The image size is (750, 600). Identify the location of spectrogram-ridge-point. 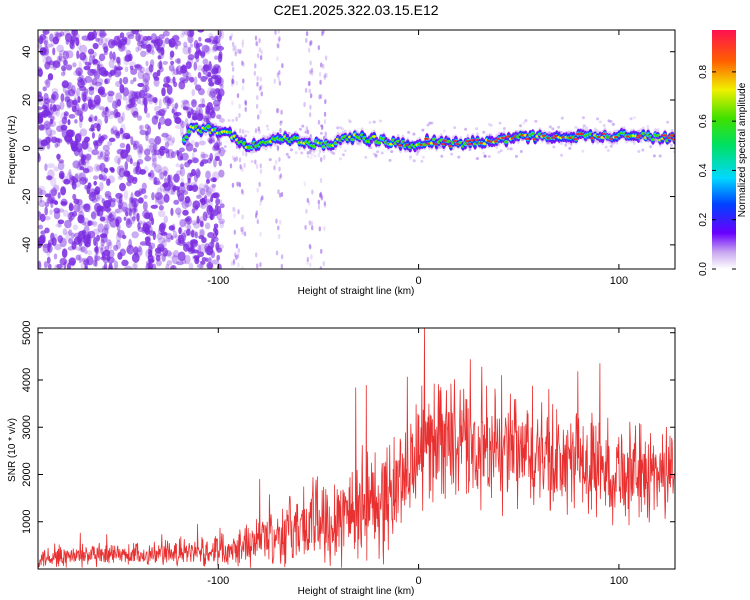
(424, 144).